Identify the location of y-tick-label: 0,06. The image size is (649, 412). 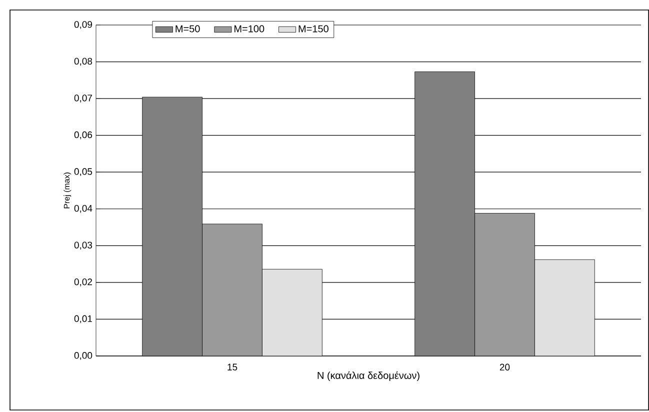
(83, 135).